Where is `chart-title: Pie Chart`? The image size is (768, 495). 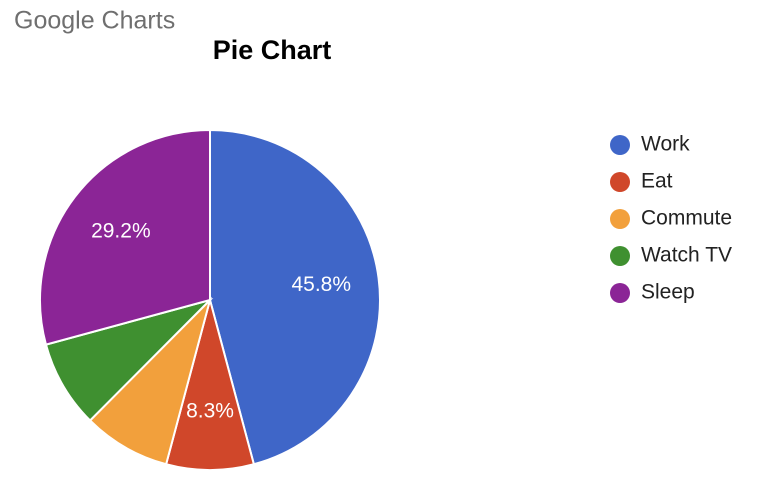 chart-title: Pie Chart is located at coordinates (272, 50).